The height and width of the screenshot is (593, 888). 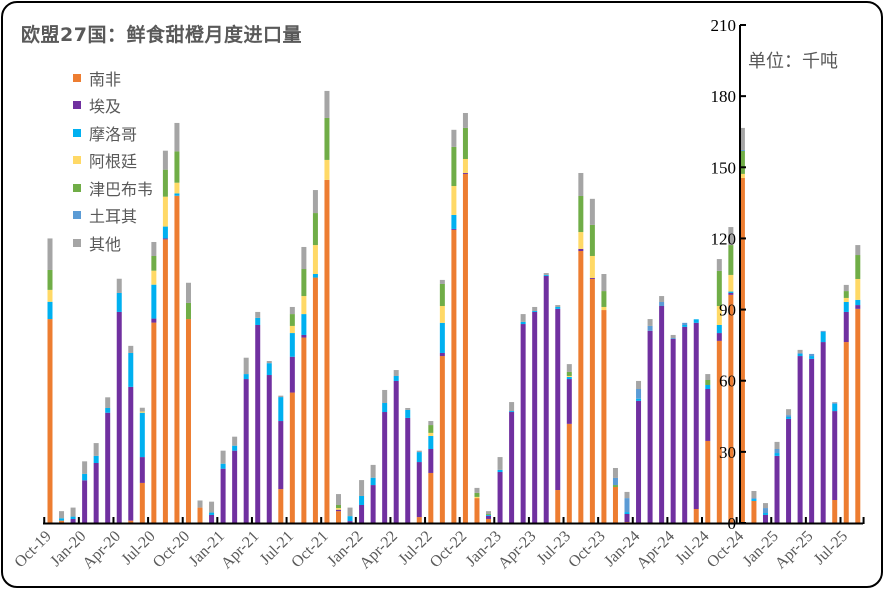 I want to click on x-tick-label: Jul-25, so click(x=831, y=548).